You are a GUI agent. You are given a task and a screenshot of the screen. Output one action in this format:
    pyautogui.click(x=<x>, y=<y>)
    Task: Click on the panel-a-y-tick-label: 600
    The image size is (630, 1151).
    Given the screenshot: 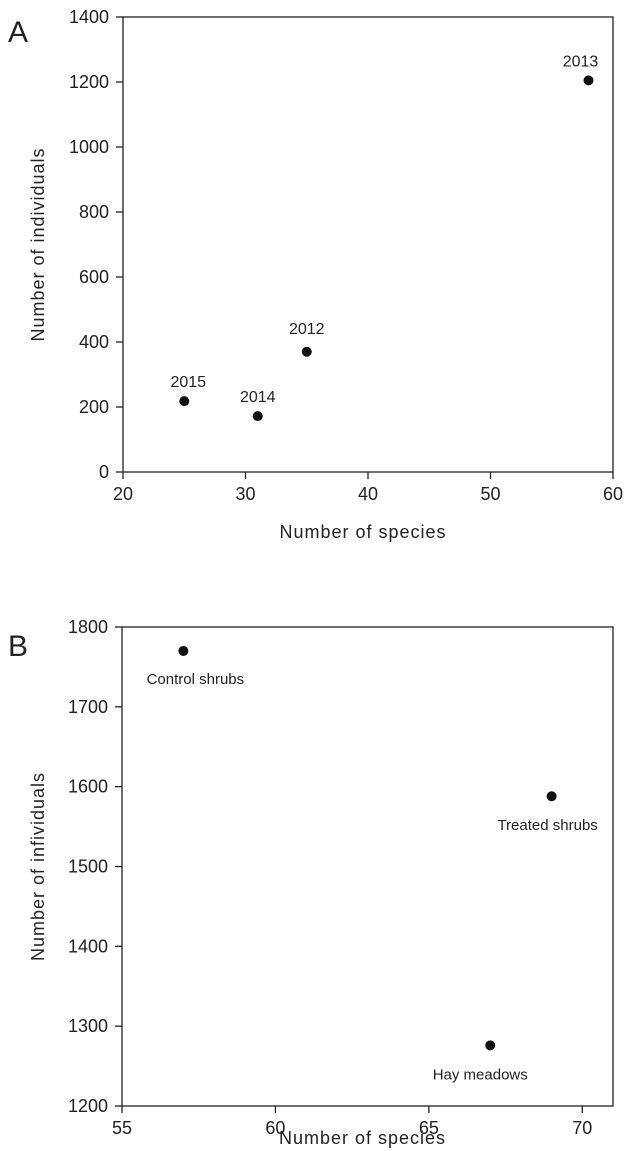 What is the action you would take?
    pyautogui.click(x=94, y=277)
    